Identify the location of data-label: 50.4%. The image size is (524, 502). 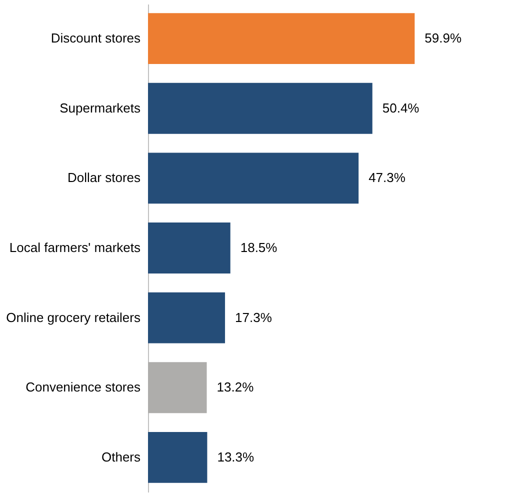
(401, 108).